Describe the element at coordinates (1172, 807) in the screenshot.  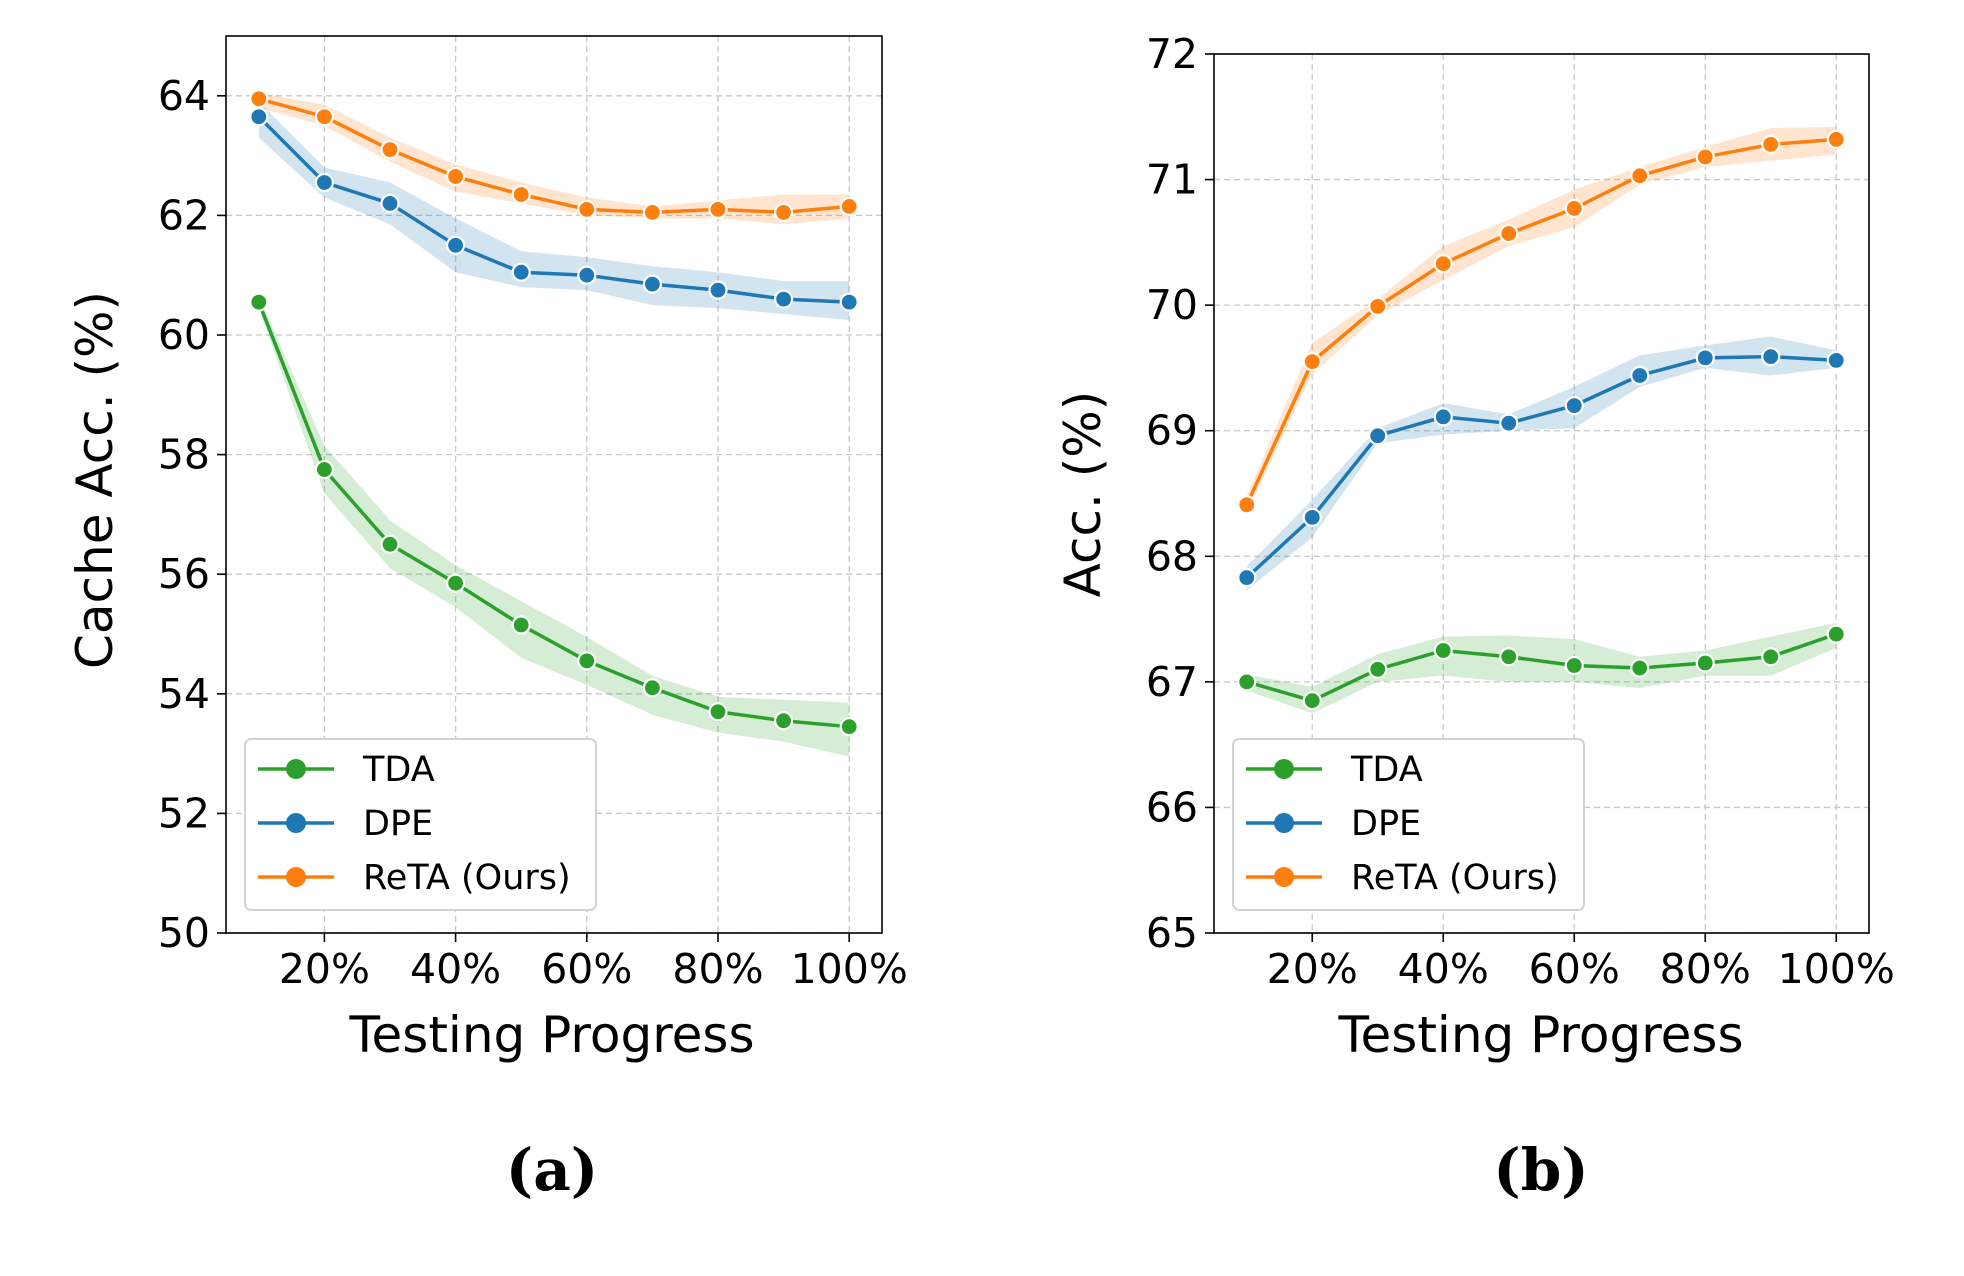
I see `y-tick-label: 66` at that location.